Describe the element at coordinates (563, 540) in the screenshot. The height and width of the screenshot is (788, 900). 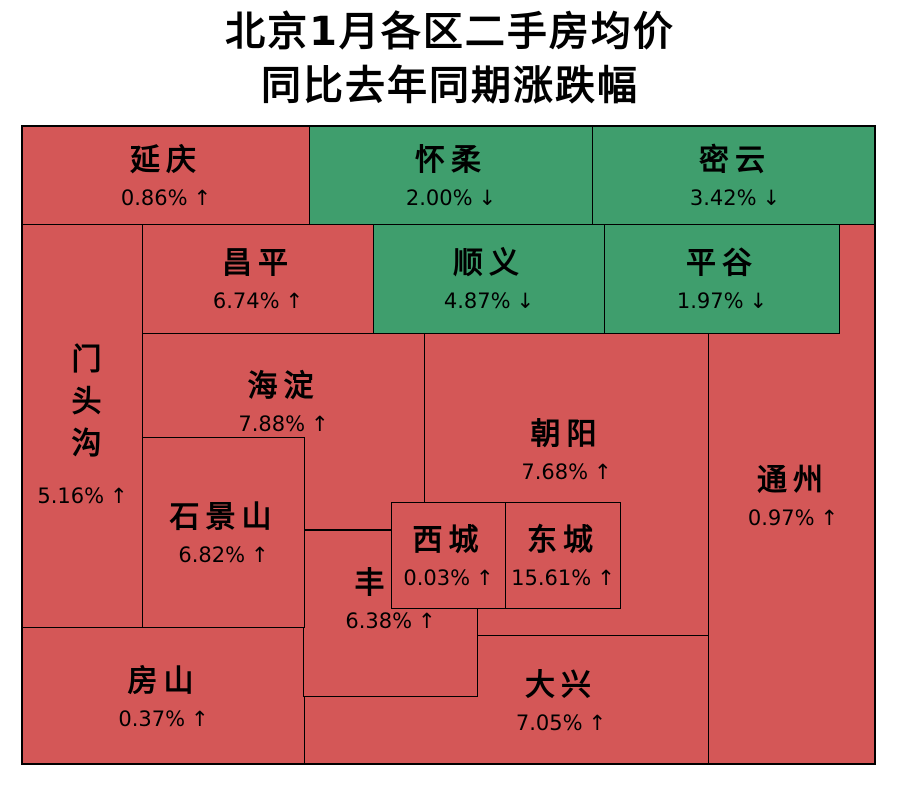
I see `region-name: 东城` at that location.